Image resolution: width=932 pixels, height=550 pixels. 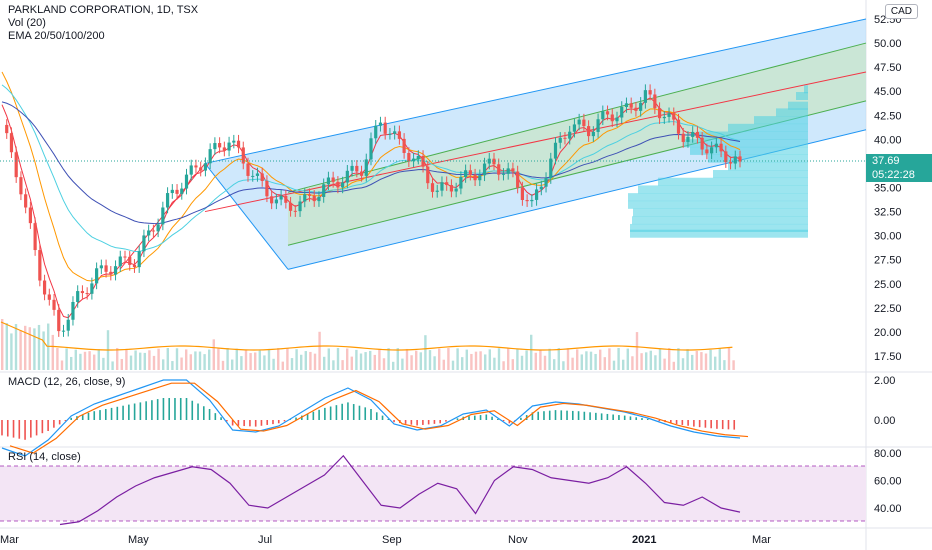 I want to click on price-tick-label: 25.00, so click(x=888, y=285).